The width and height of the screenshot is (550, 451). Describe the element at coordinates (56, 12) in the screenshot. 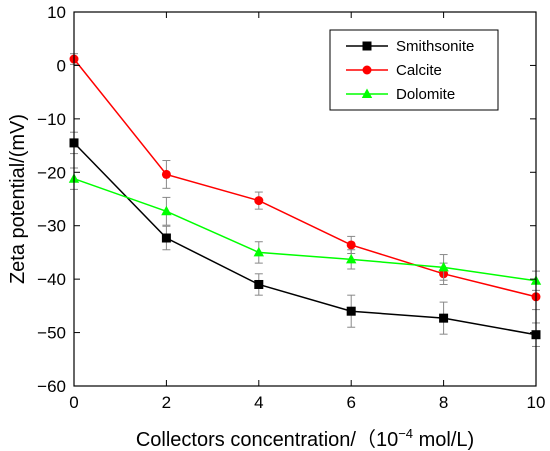

I see `y-tick-label: 10` at that location.